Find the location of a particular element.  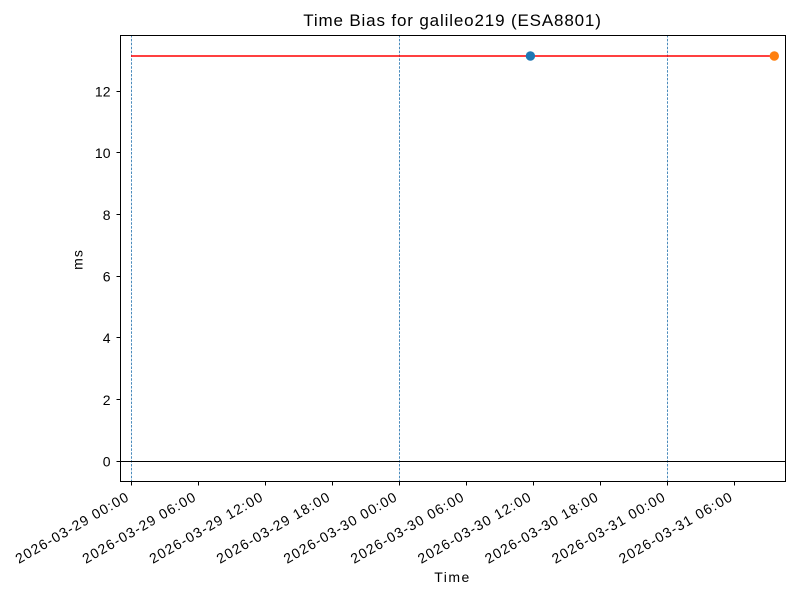

svg-text: 10 is located at coordinates (103, 153).